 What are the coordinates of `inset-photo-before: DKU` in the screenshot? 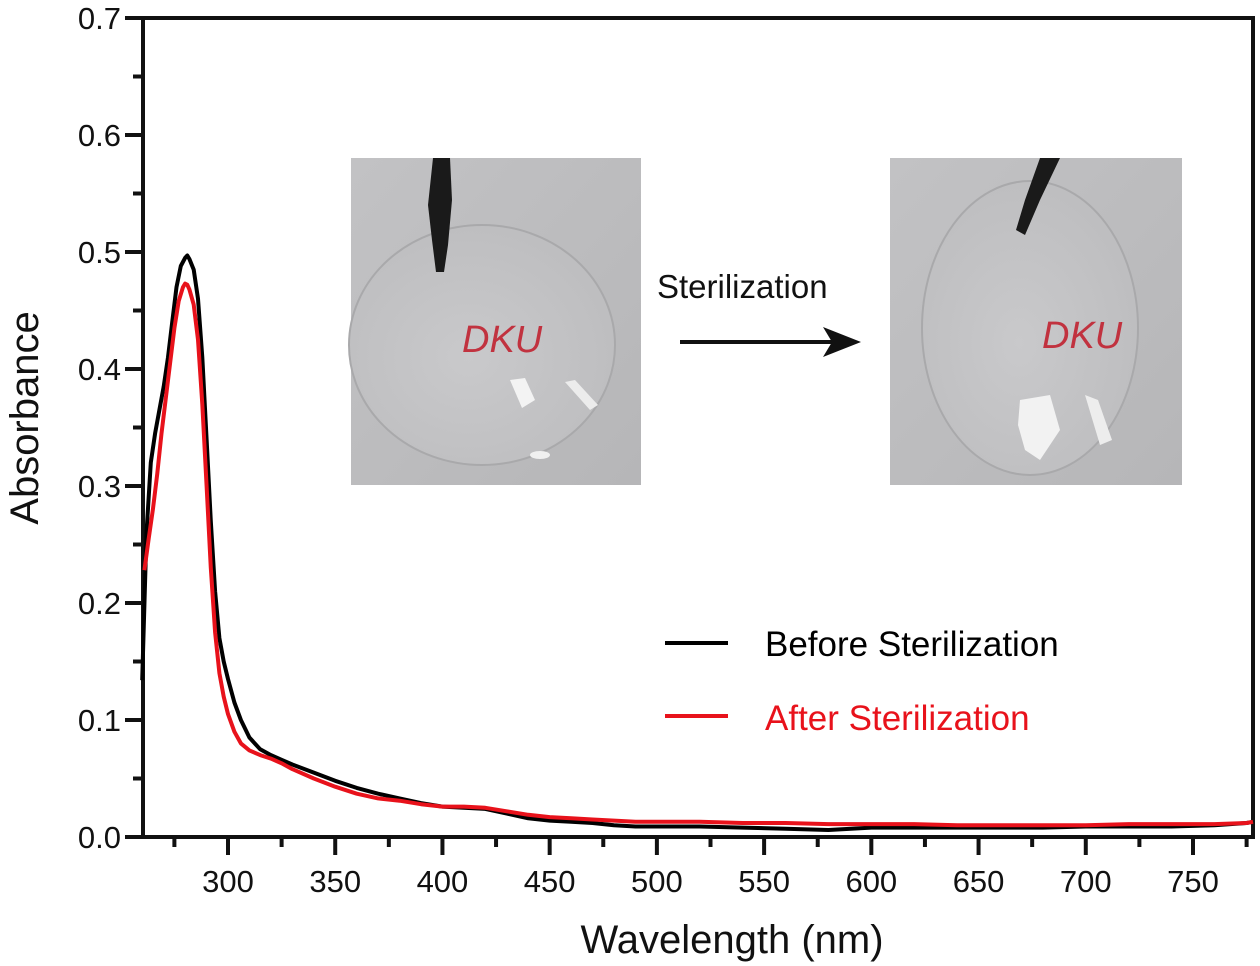 It's located at (494, 321).